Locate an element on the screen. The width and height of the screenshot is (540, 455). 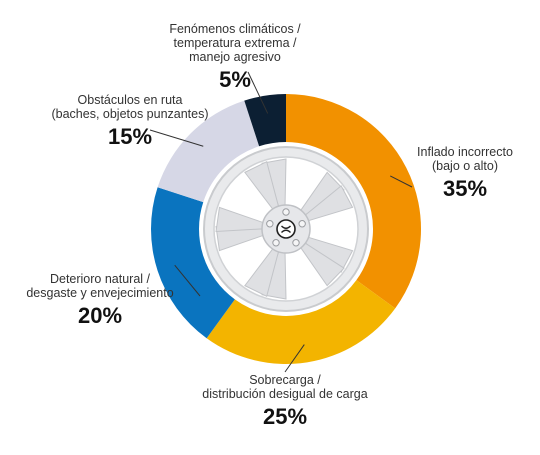
slice-inflado is located at coordinates (353, 201).